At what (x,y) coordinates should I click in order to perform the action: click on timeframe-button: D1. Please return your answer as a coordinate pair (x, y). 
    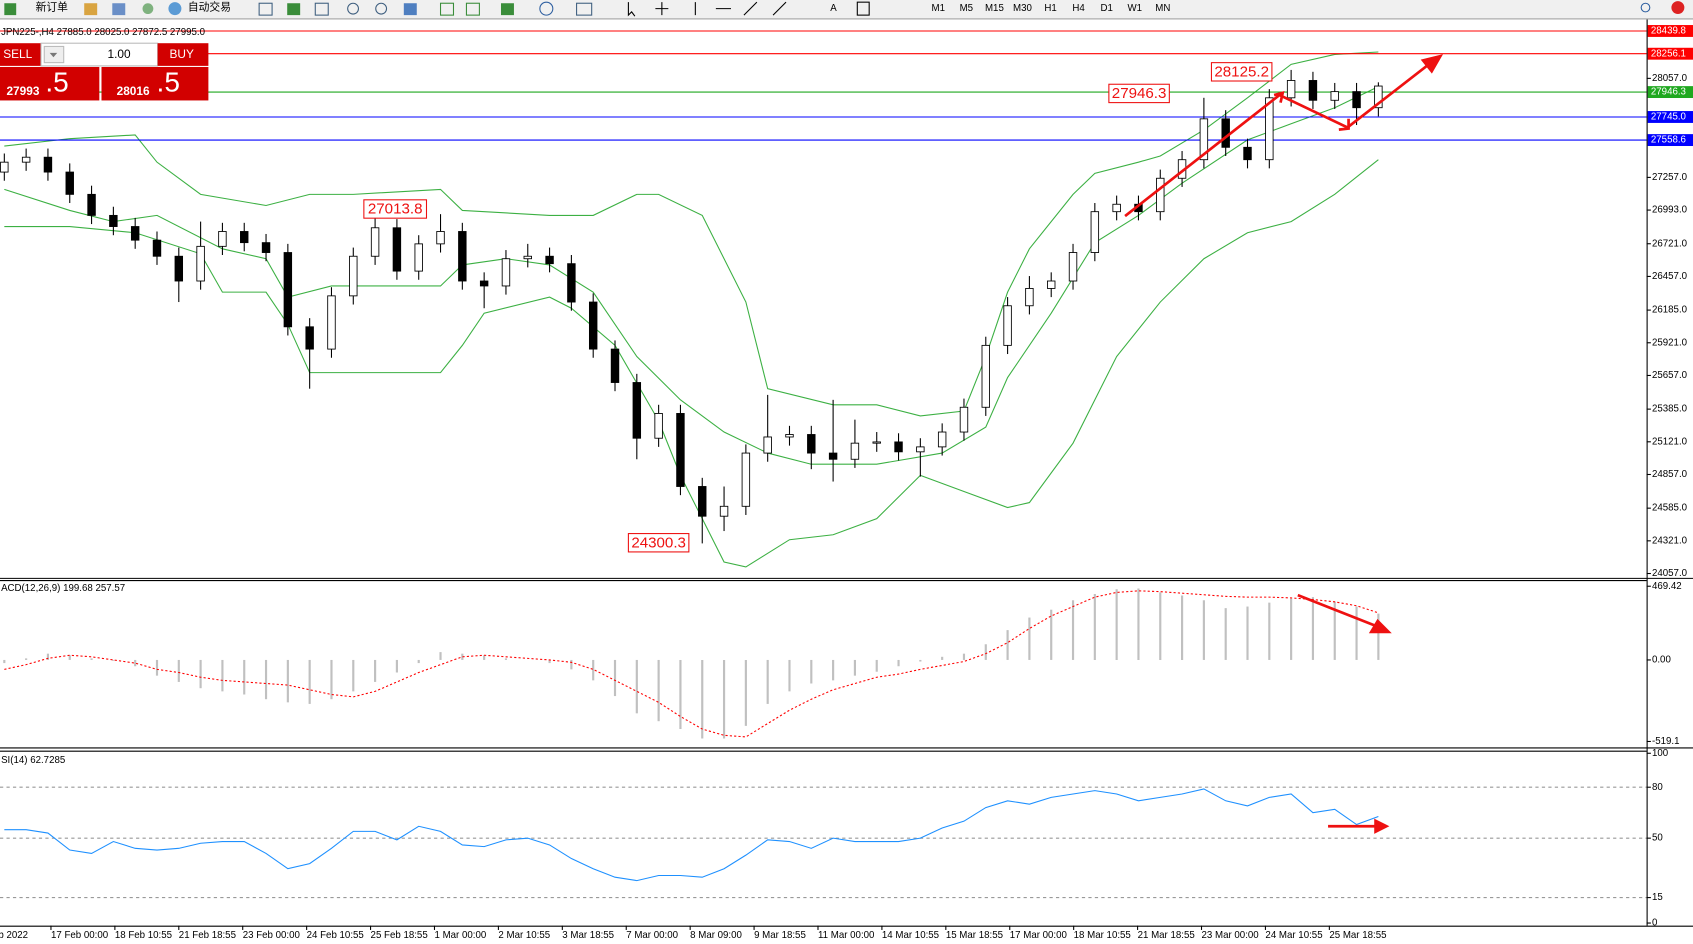
    Looking at the image, I should click on (1107, 8).